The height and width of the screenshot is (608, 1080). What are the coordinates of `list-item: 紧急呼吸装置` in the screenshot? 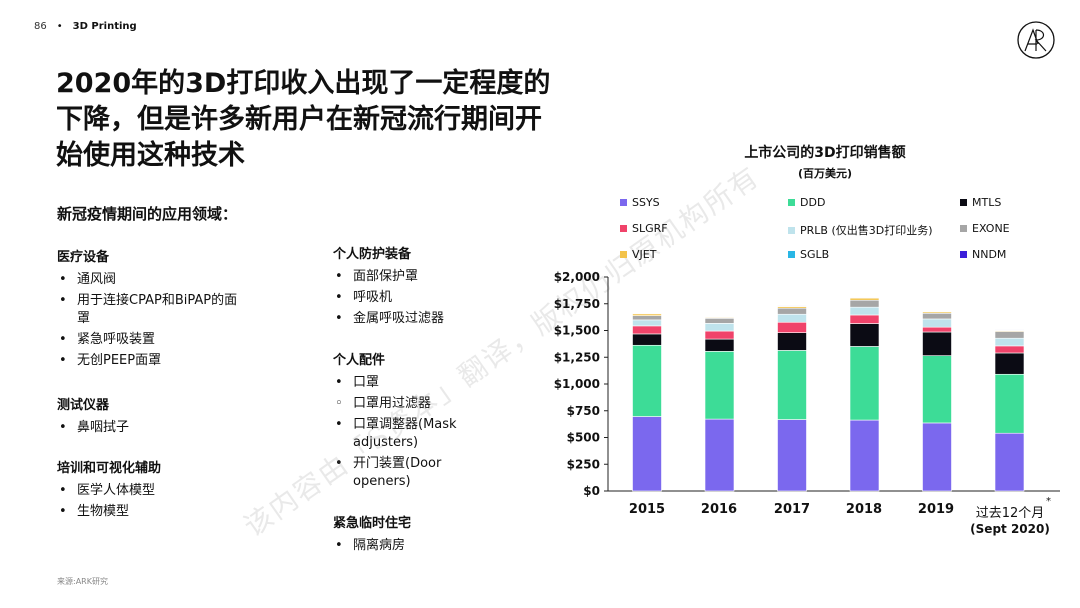 It's located at (152, 340).